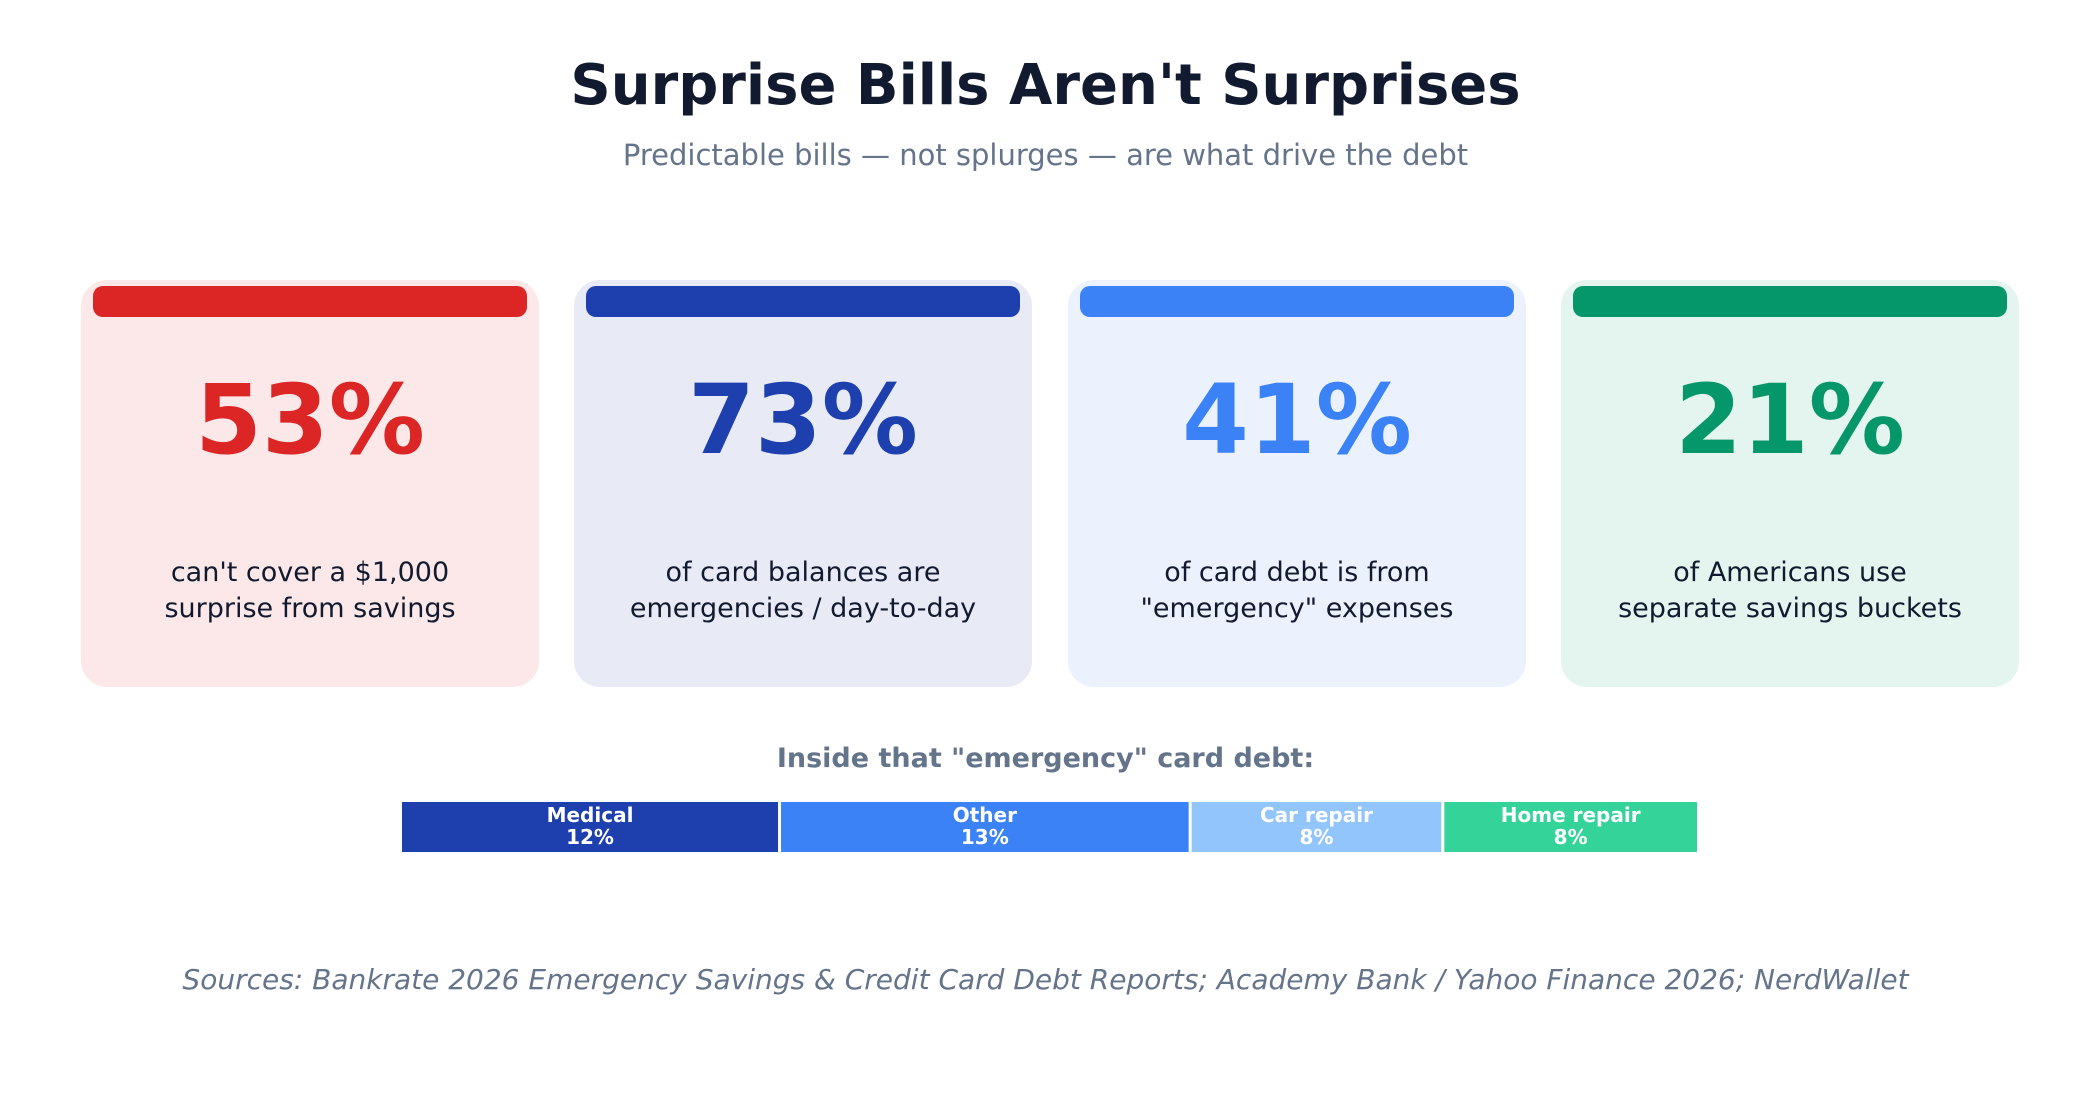  Describe the element at coordinates (803, 483) in the screenshot. I see `stat-card-balances` at that location.